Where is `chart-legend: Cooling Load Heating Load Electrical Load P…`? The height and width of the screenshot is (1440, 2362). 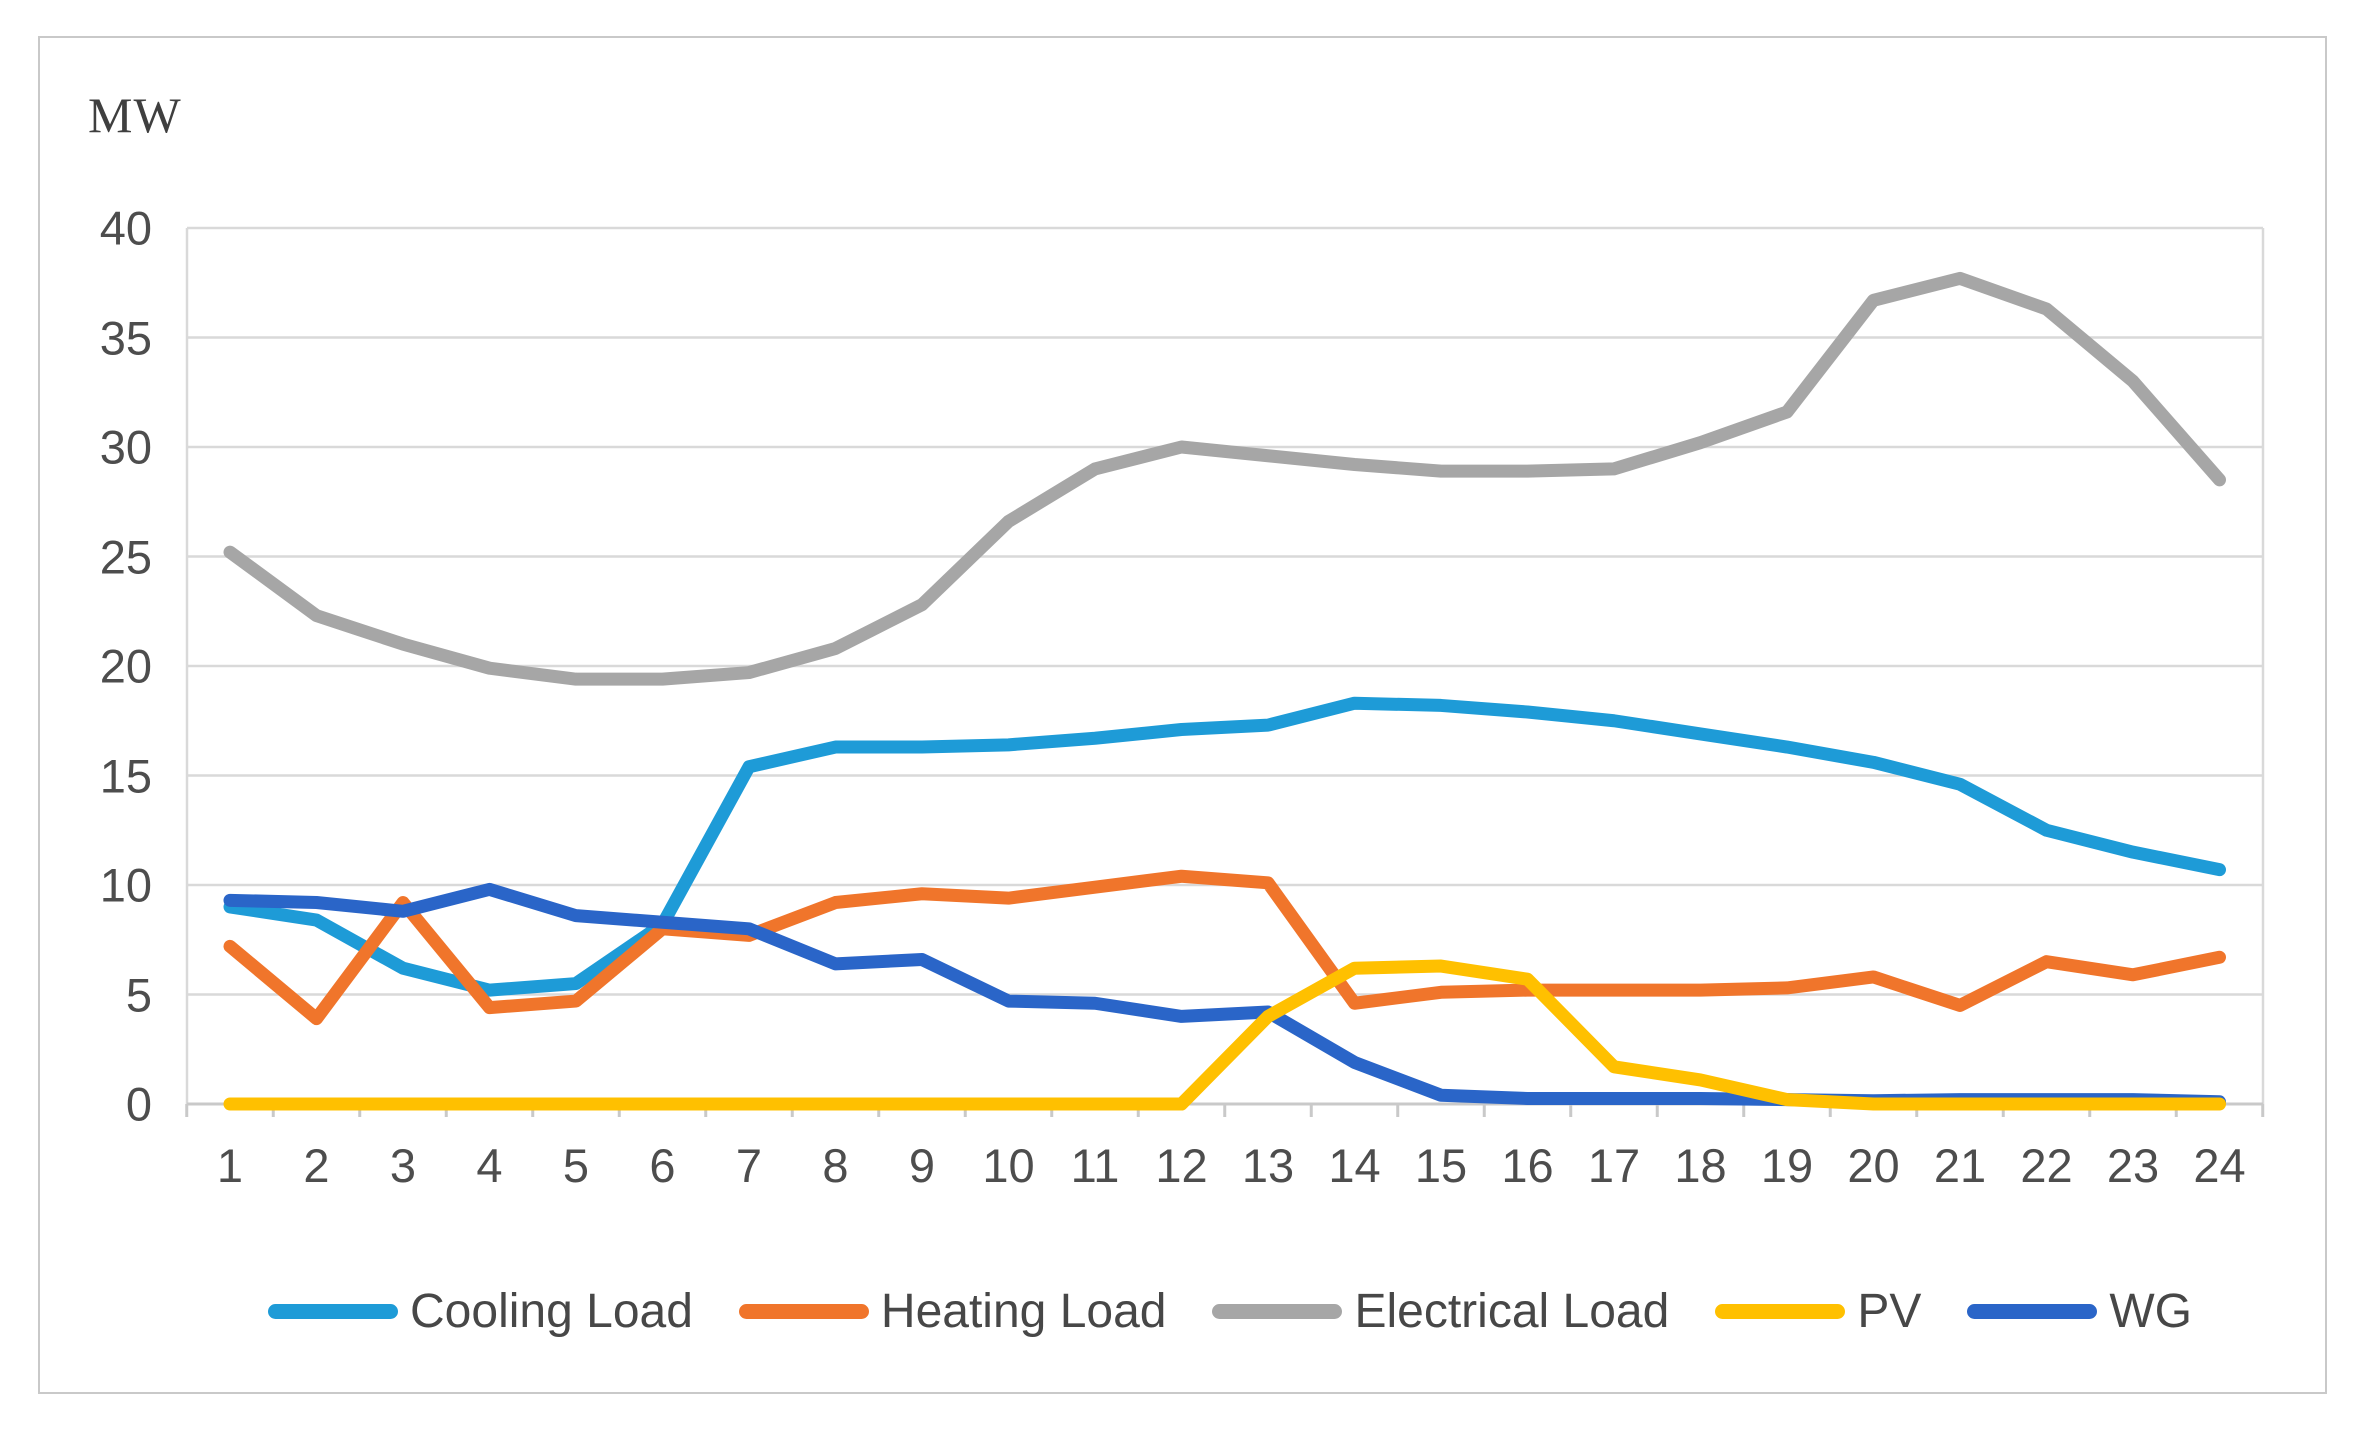
chart-legend: Cooling Load Heating Load Electrical Load P… is located at coordinates (1230, 1311).